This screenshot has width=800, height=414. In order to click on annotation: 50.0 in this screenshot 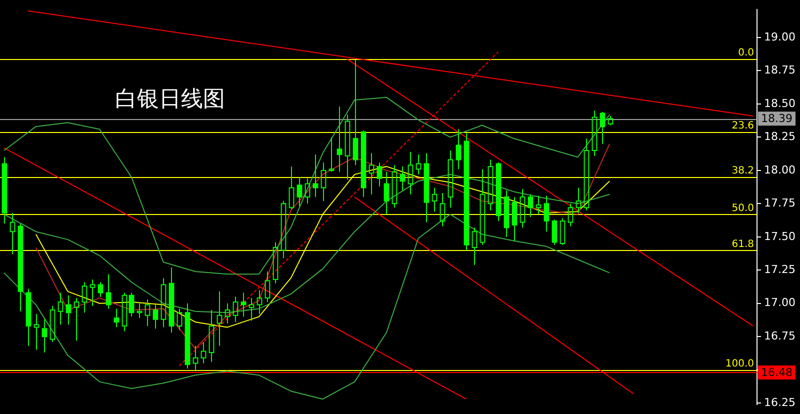, I will do `click(743, 208)`.